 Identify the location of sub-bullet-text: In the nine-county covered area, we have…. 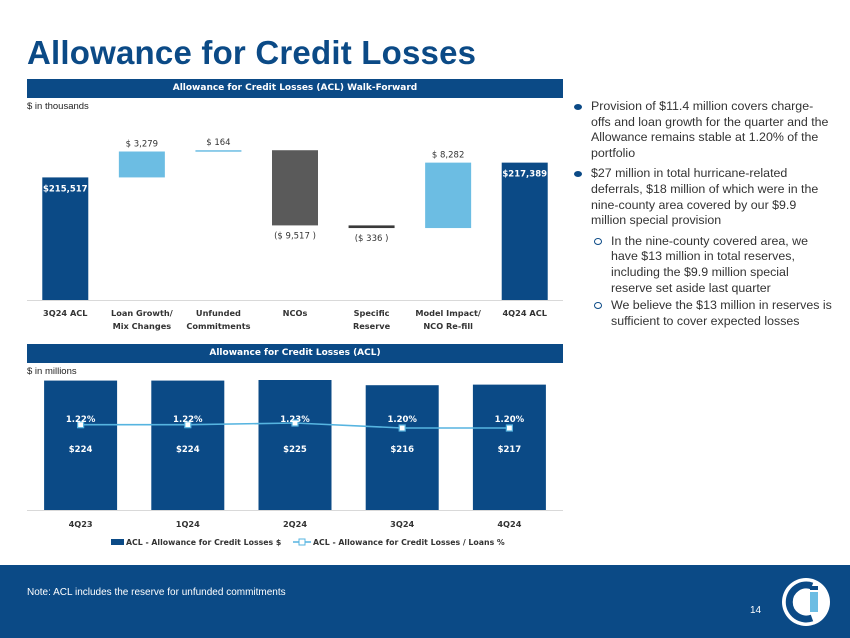
(709, 264).